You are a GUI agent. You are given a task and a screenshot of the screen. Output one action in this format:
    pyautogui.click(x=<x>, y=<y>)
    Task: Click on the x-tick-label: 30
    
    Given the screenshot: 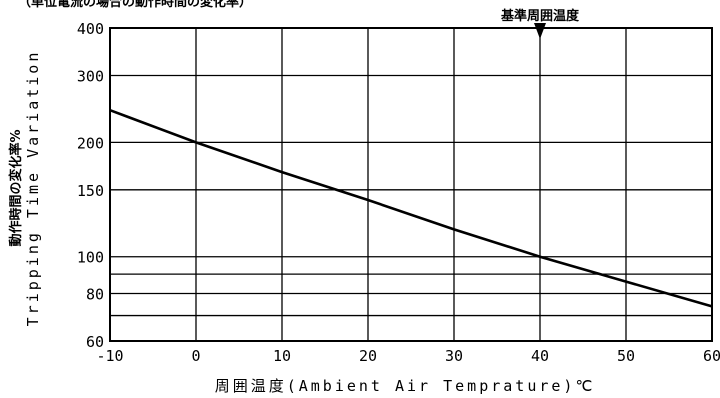 What is the action you would take?
    pyautogui.click(x=454, y=356)
    